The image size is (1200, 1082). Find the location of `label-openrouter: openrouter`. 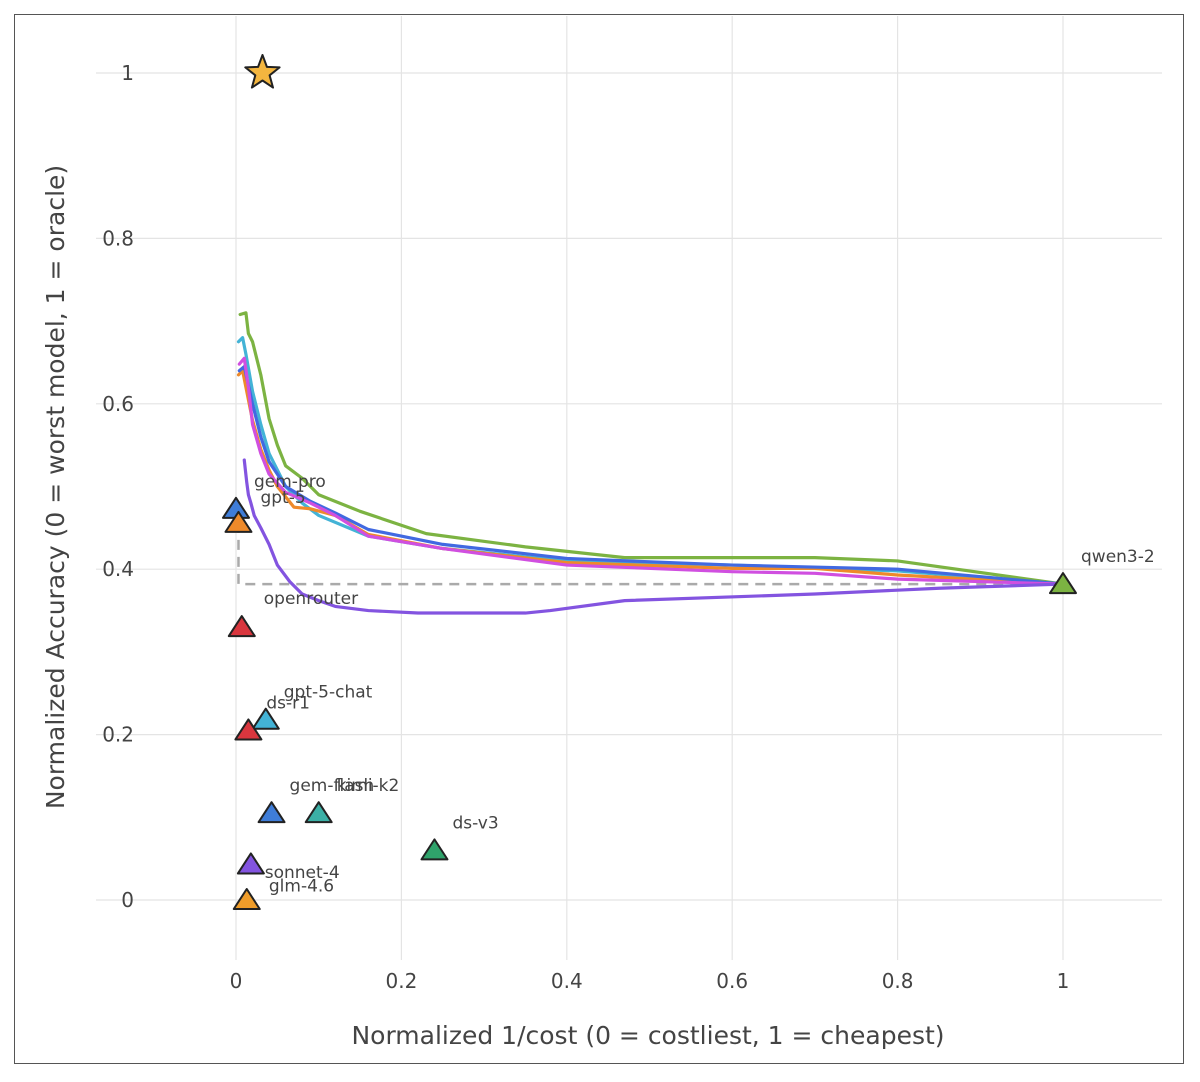

label-openrouter: openrouter is located at coordinates (311, 599).